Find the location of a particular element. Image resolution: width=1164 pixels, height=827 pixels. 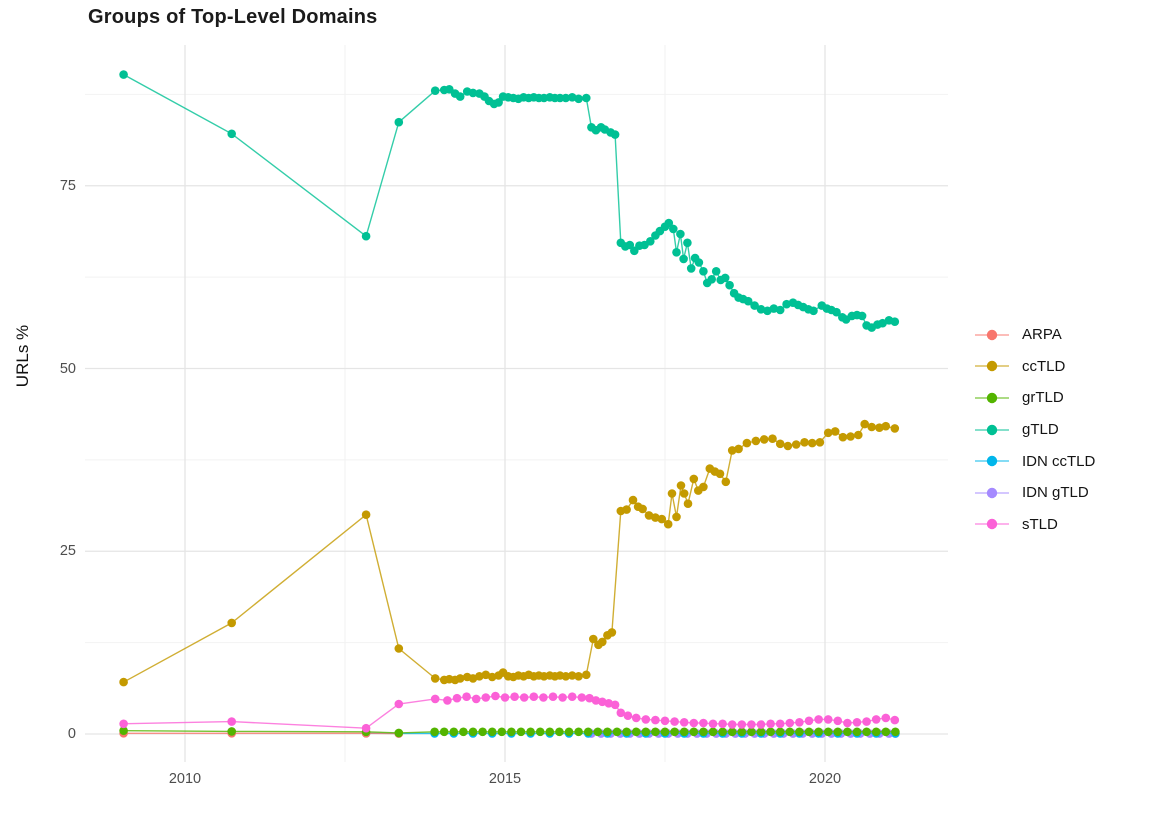

y-tick-label-0: 0 is located at coordinates (71, 734).